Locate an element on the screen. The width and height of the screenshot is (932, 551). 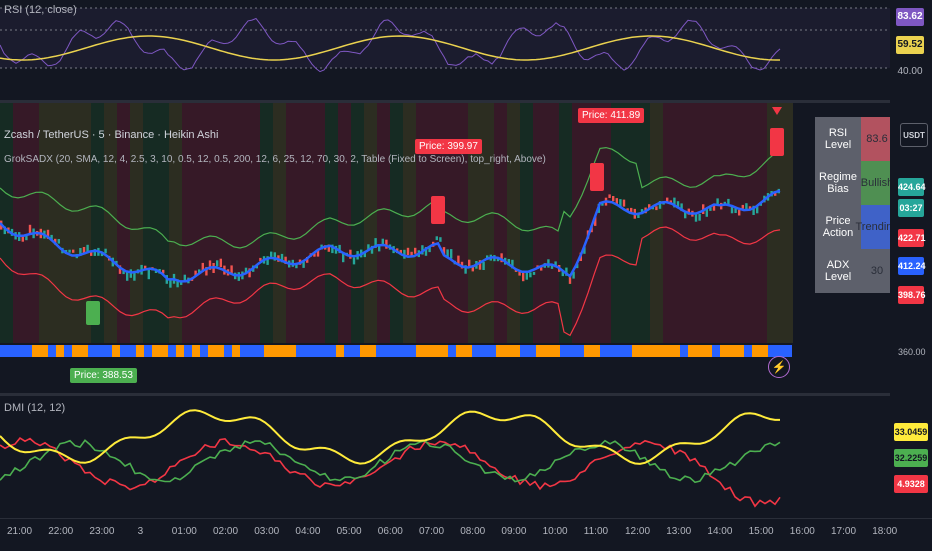
table-key: ADX Level is located at coordinates (838, 271).